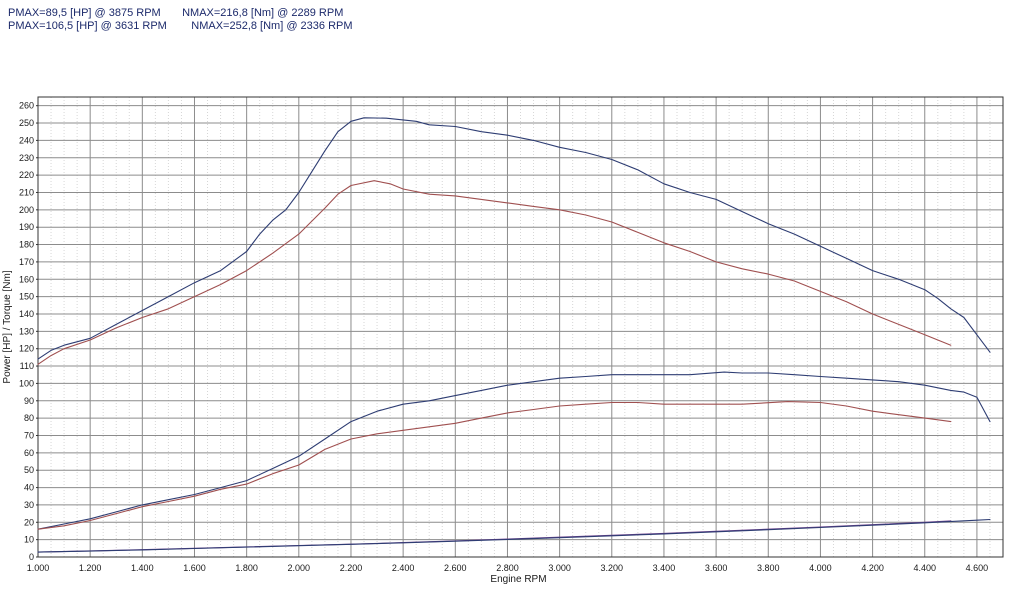 Image resolution: width=1024 pixels, height=596 pixels. What do you see at coordinates (612, 568) in the screenshot?
I see `x-tick-label: 3.200` at bounding box center [612, 568].